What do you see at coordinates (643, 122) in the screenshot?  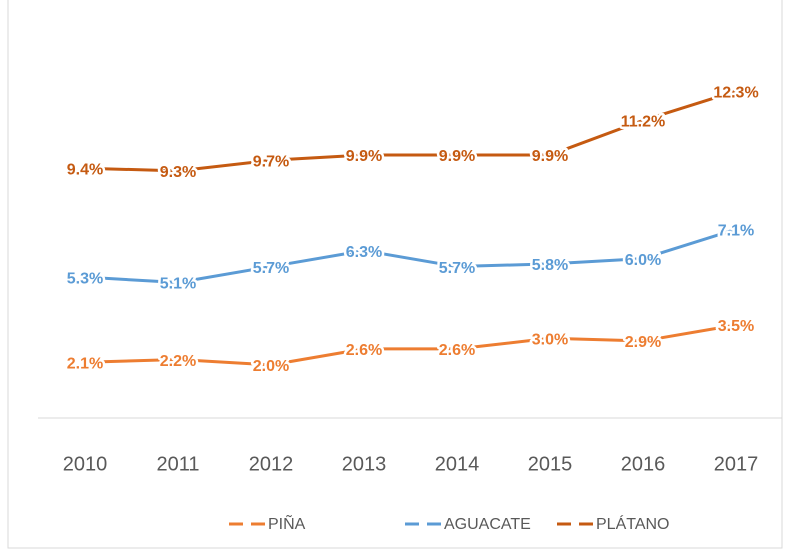 I see `data-label: 11.2%` at bounding box center [643, 122].